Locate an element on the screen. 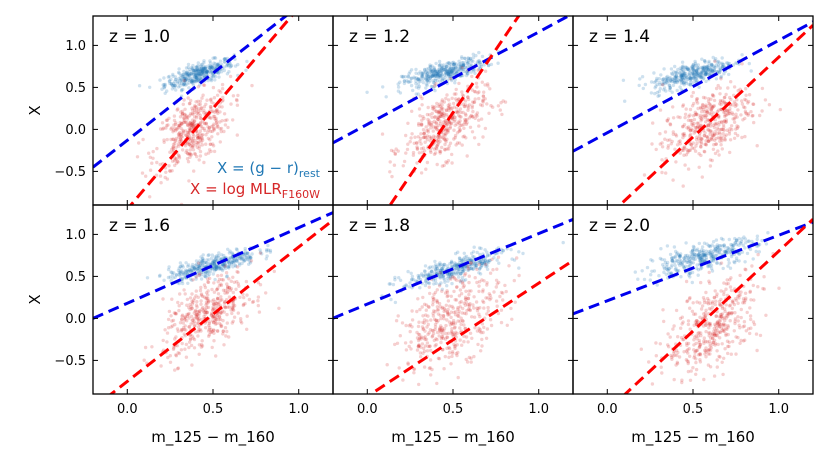 This screenshot has height=463, width=831. y-axis-label: X is located at coordinates (35, 299).